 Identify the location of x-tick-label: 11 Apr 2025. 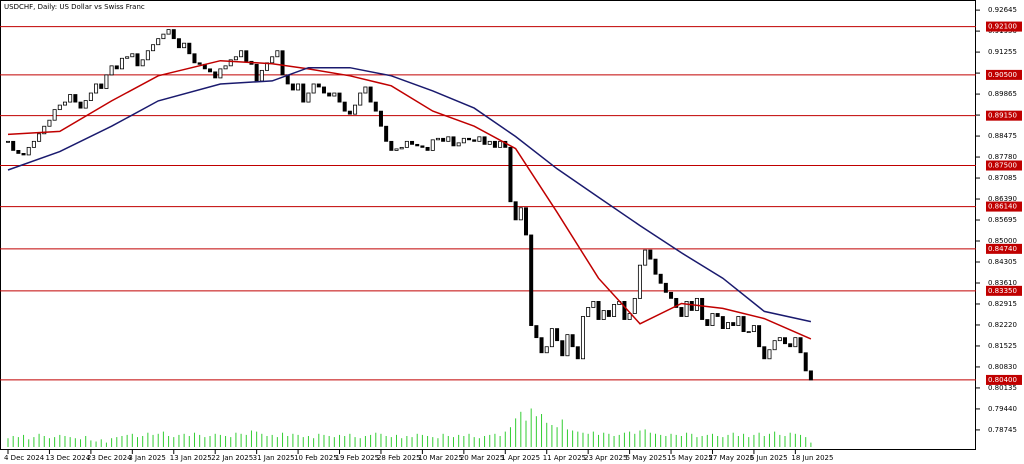
(564, 458).